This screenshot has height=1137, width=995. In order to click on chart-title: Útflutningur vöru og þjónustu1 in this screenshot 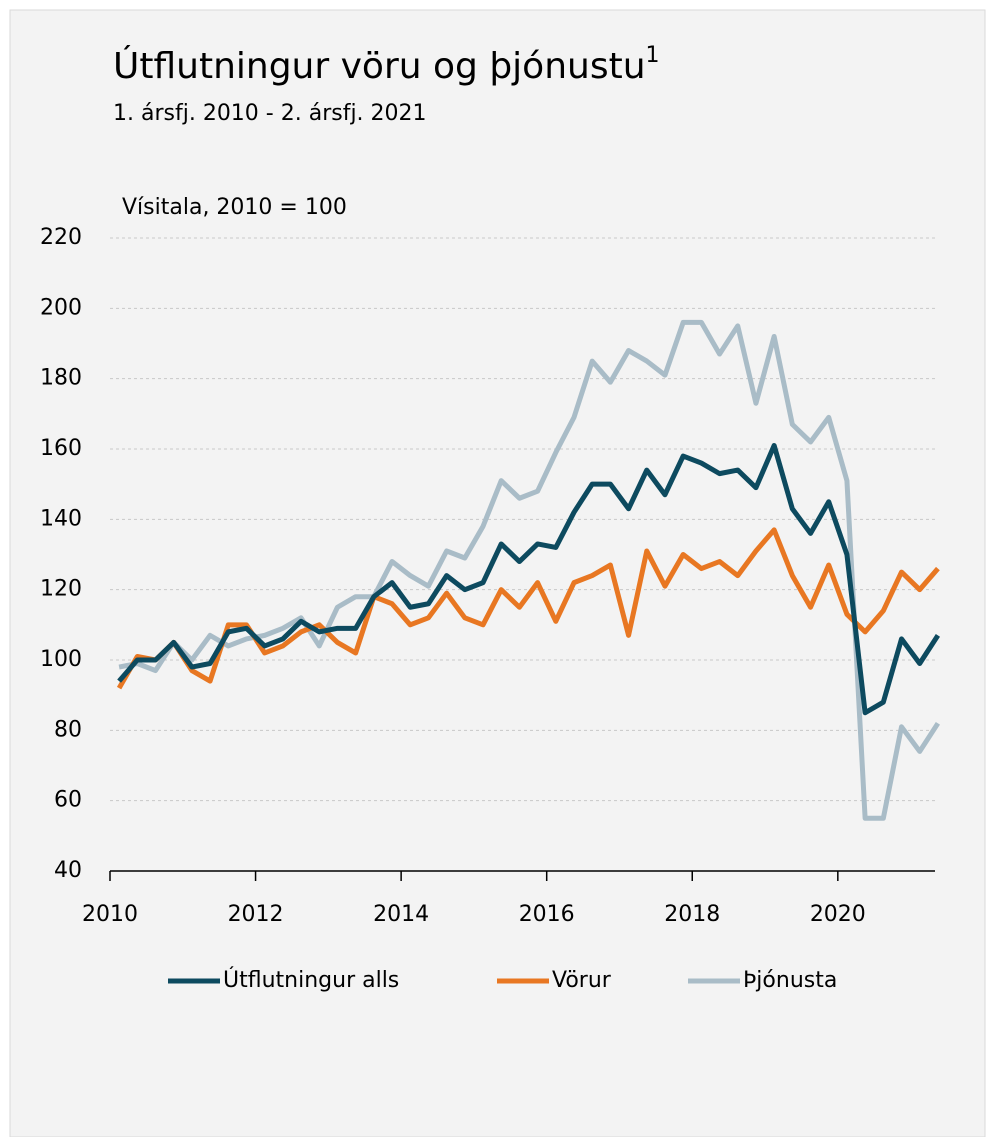, I will do `click(386, 65)`.